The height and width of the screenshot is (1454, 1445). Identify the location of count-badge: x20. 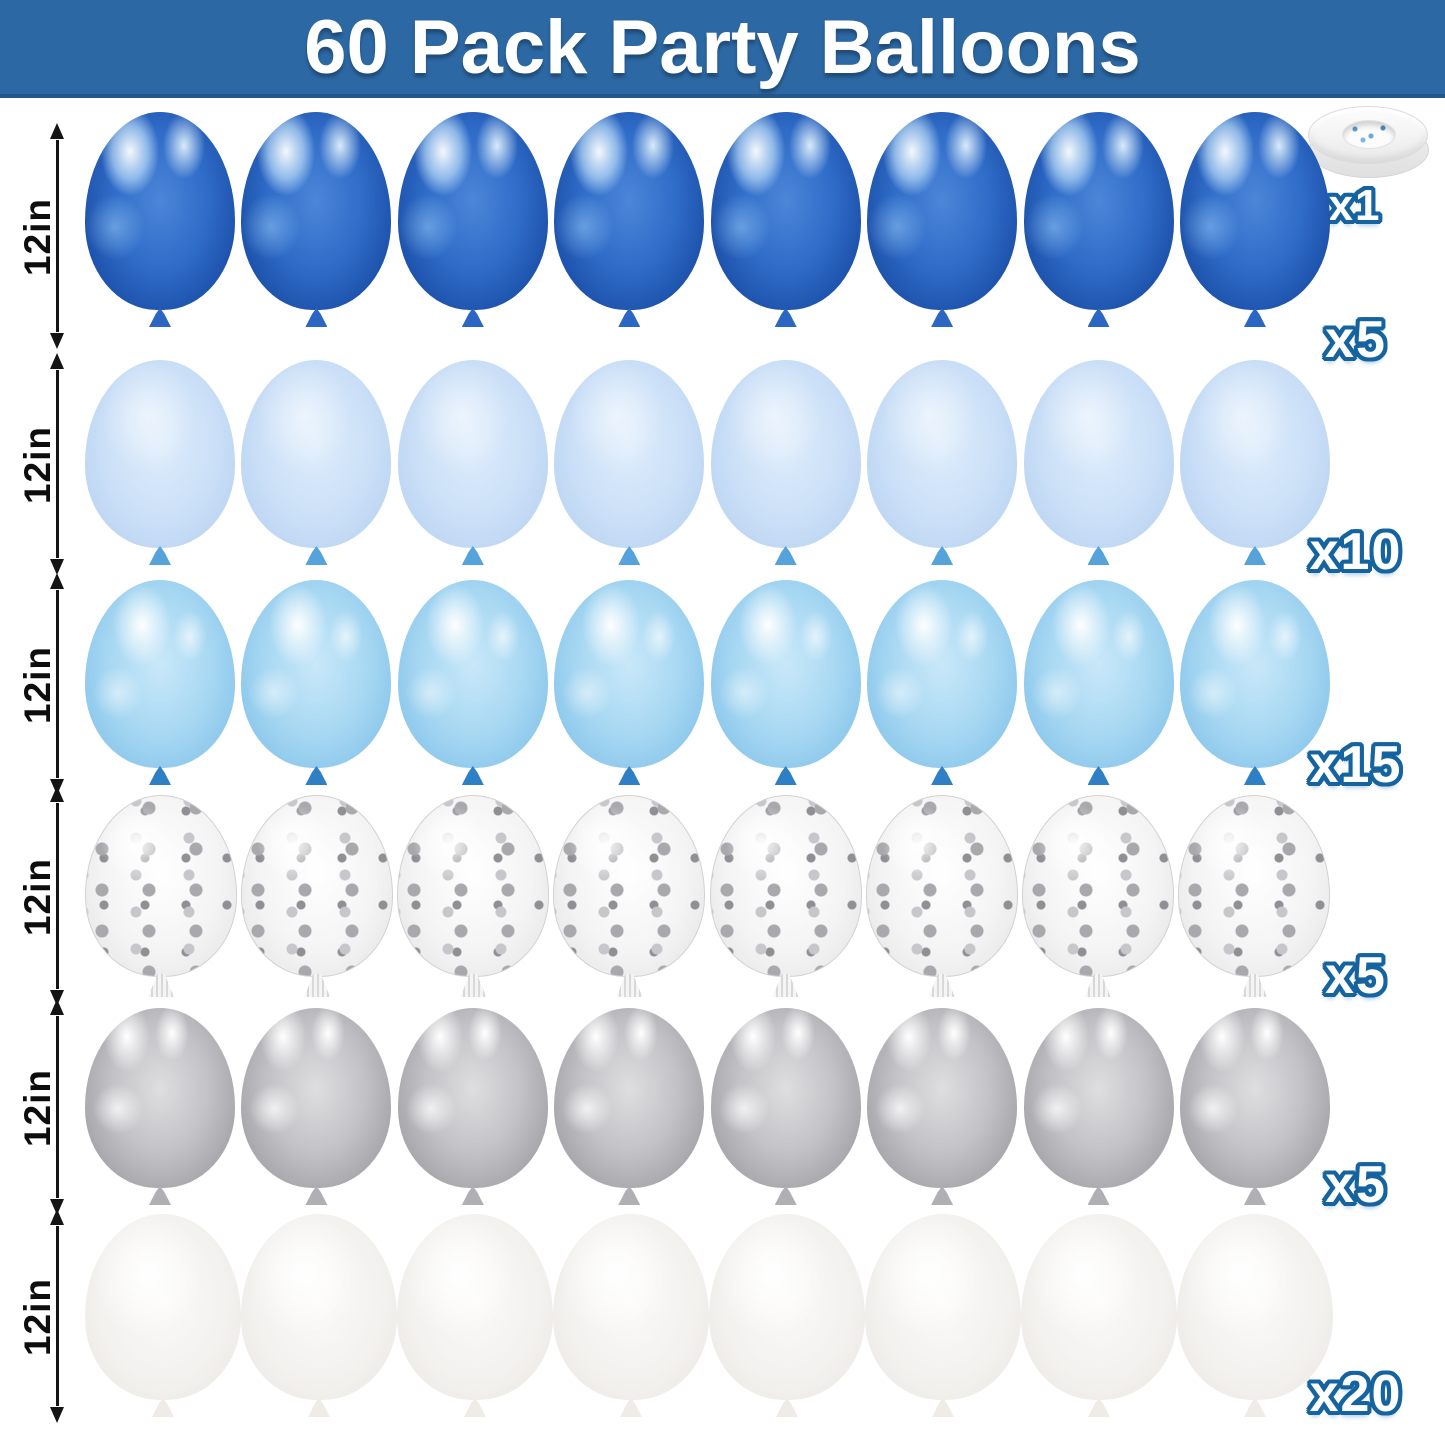
(1356, 1394).